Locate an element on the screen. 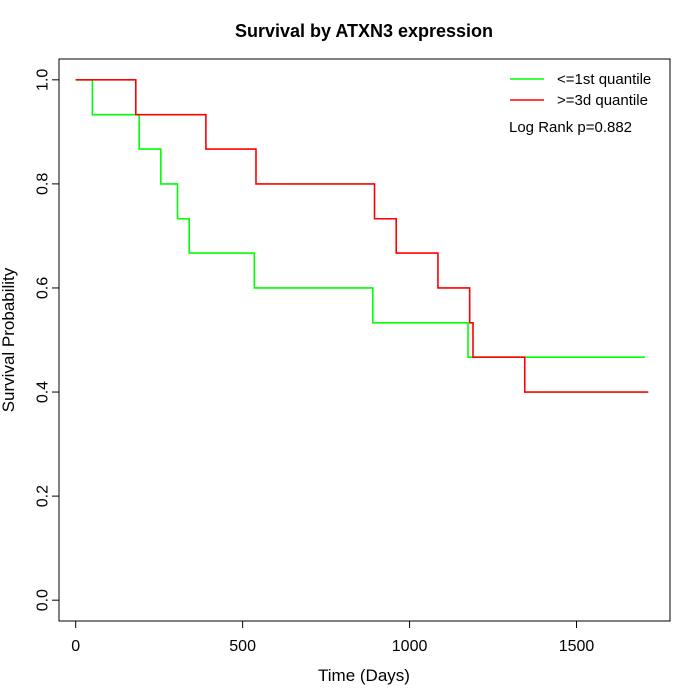 Image resolution: width=700 pixels, height=700 pixels. x-tick-label: 0 is located at coordinates (75, 646).